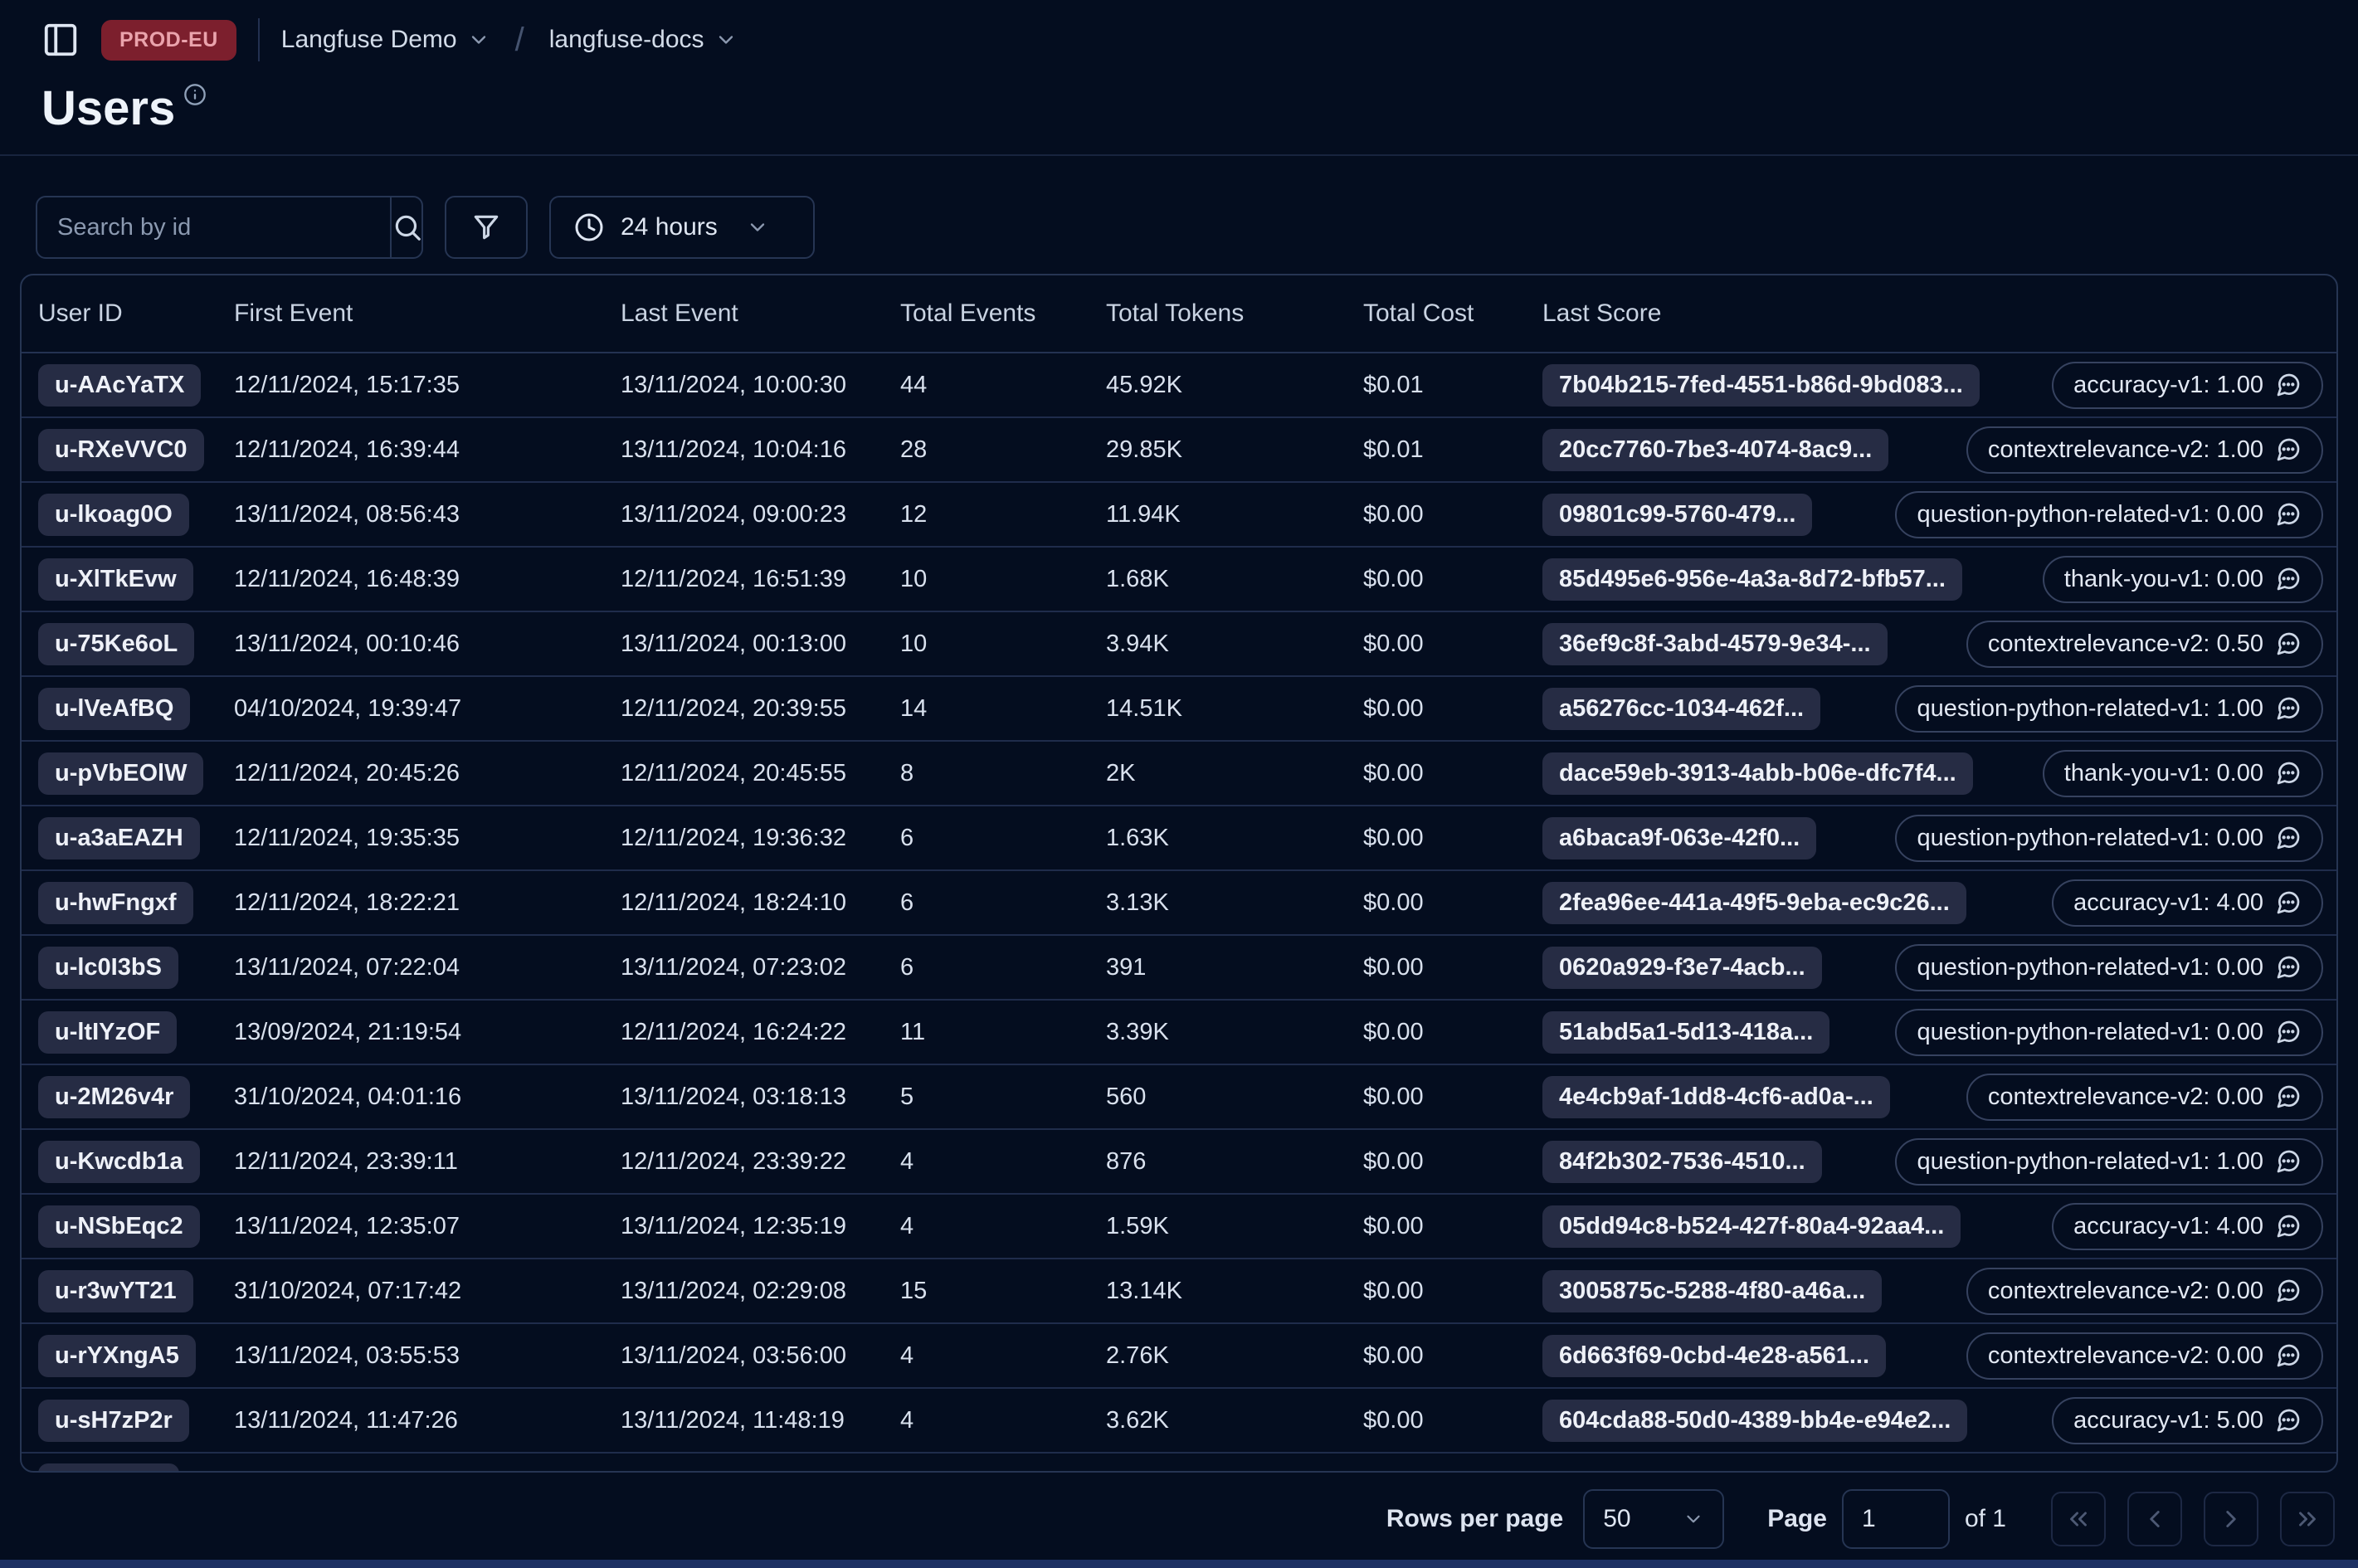 The image size is (2358, 1568). What do you see at coordinates (1137, 837) in the screenshot?
I see `total-tokens-cell: 1.63K` at bounding box center [1137, 837].